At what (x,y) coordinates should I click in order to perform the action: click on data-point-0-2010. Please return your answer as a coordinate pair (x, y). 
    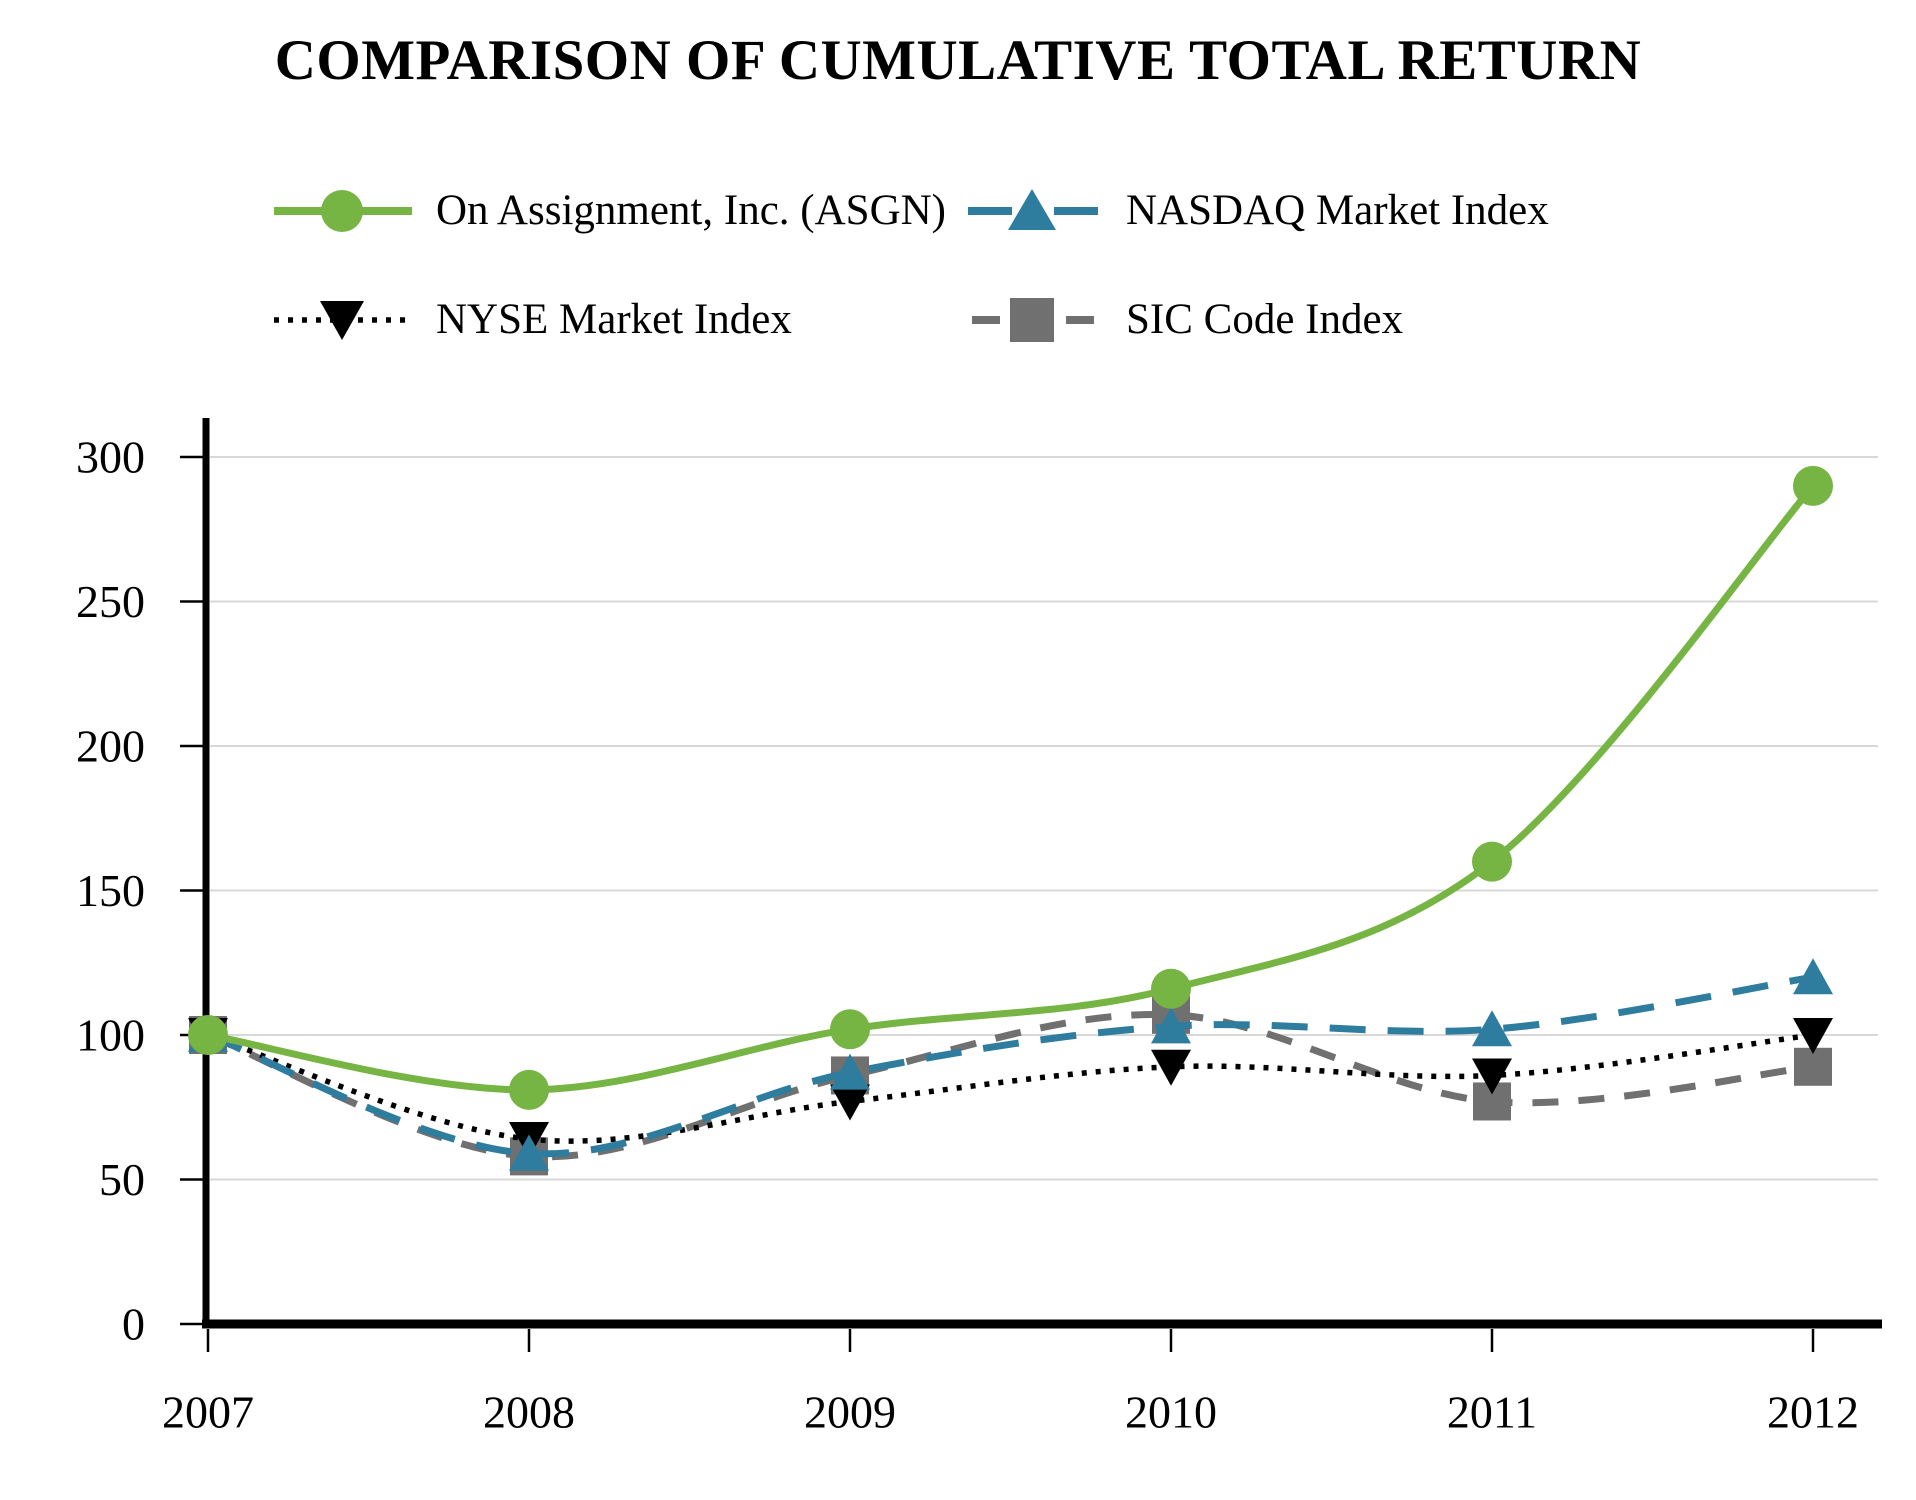
    Looking at the image, I should click on (1171, 988).